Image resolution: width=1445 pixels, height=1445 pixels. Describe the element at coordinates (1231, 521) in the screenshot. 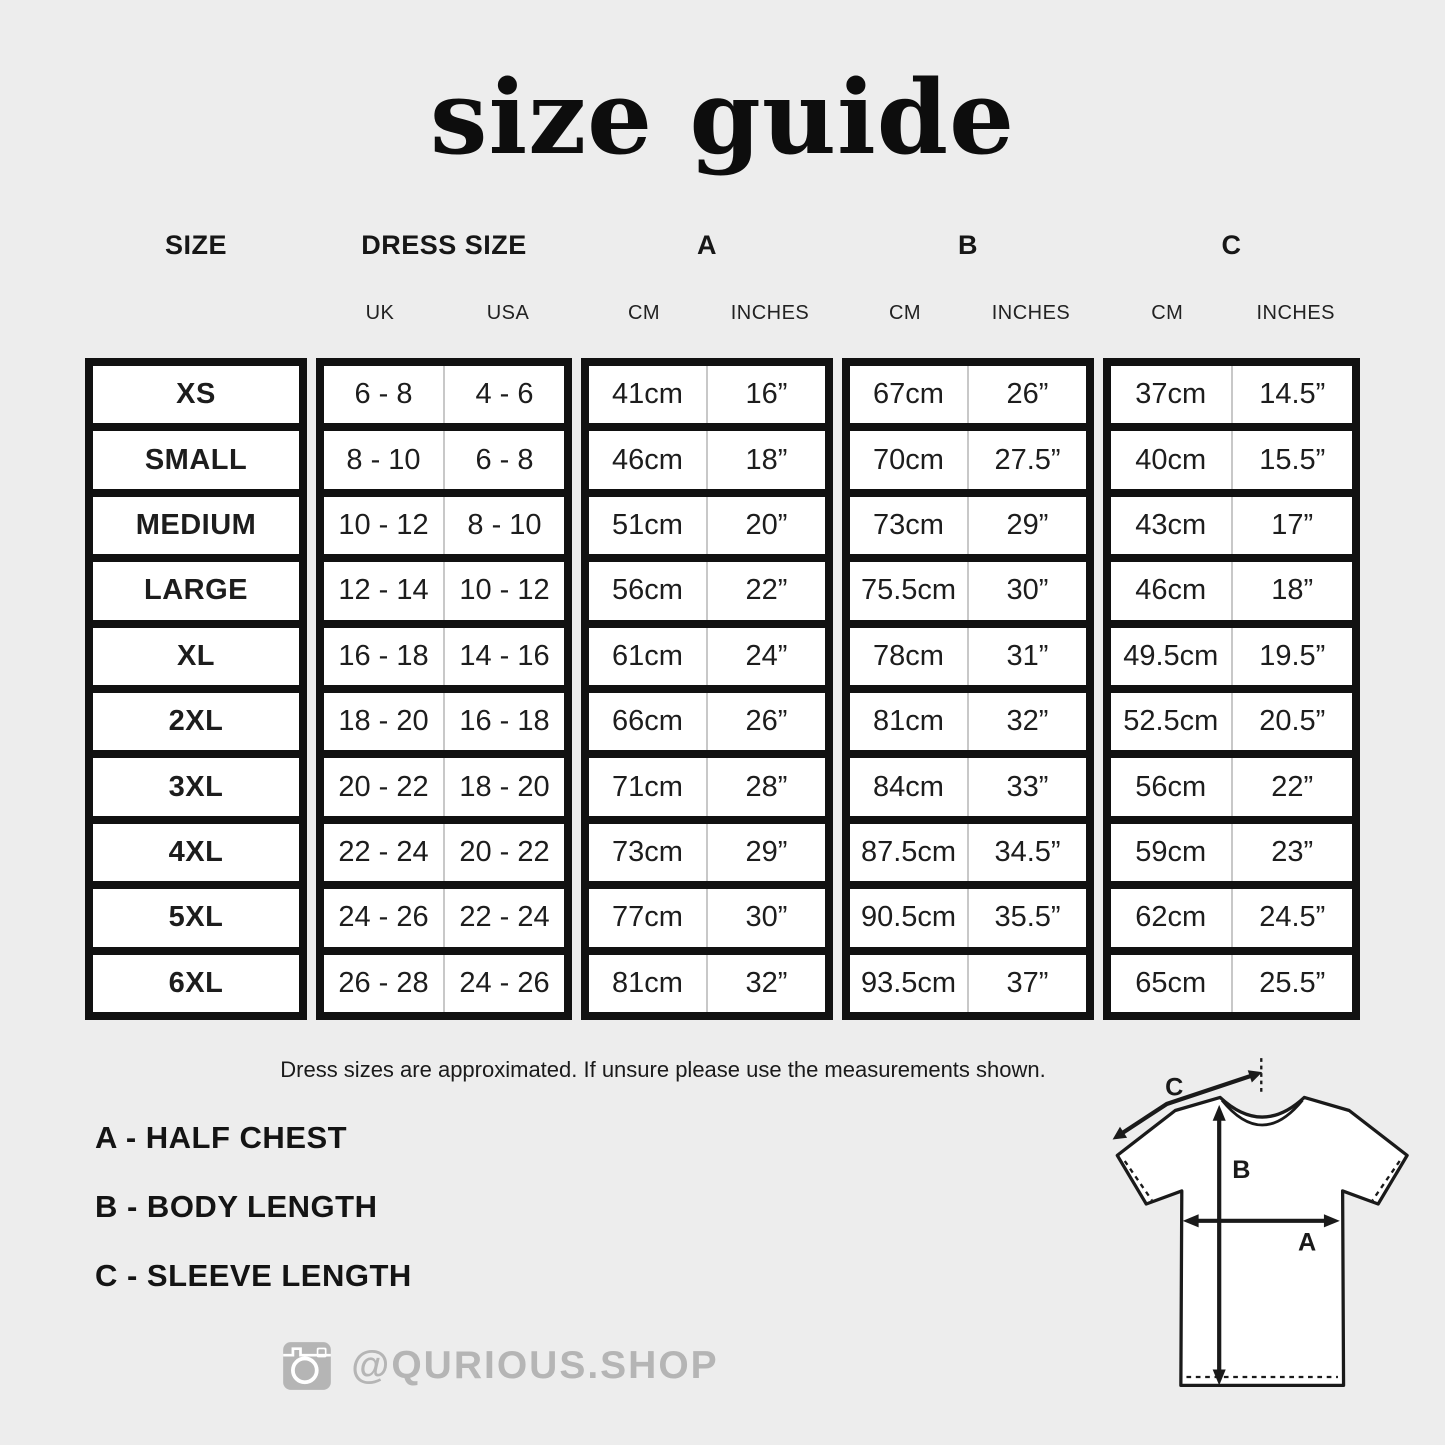

I see `table-row: 43cm 17”` at that location.